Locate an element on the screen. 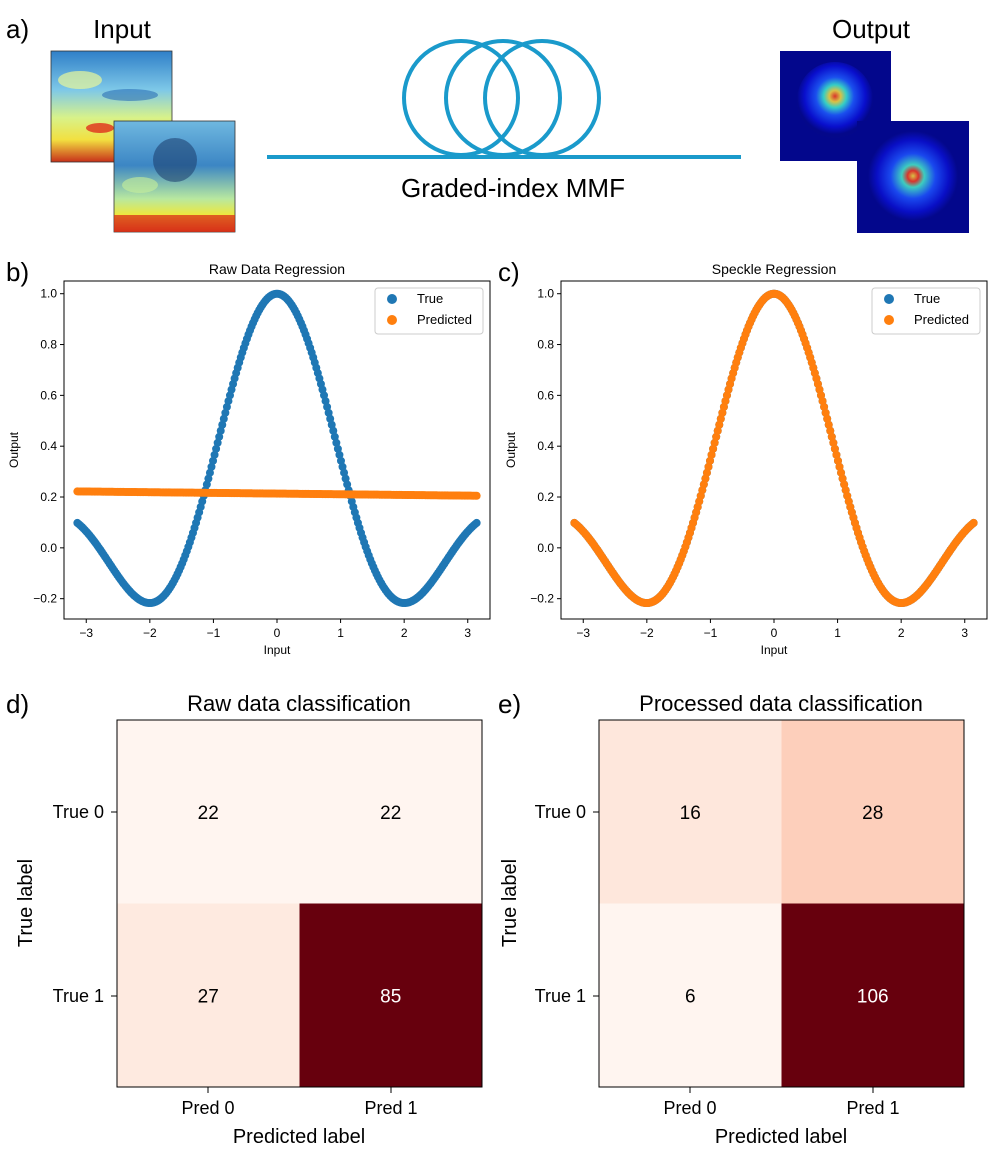 This screenshot has height=1163, width=997. cm-value: 22 is located at coordinates (208, 813).